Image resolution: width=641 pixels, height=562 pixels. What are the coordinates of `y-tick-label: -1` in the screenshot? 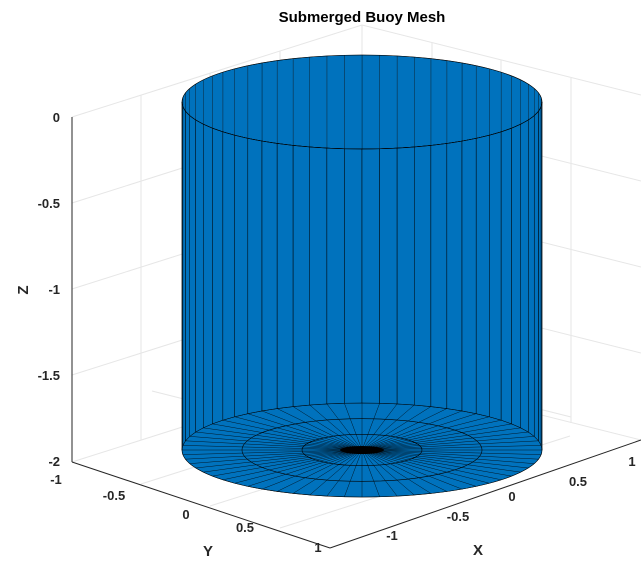 It's located at (56, 479).